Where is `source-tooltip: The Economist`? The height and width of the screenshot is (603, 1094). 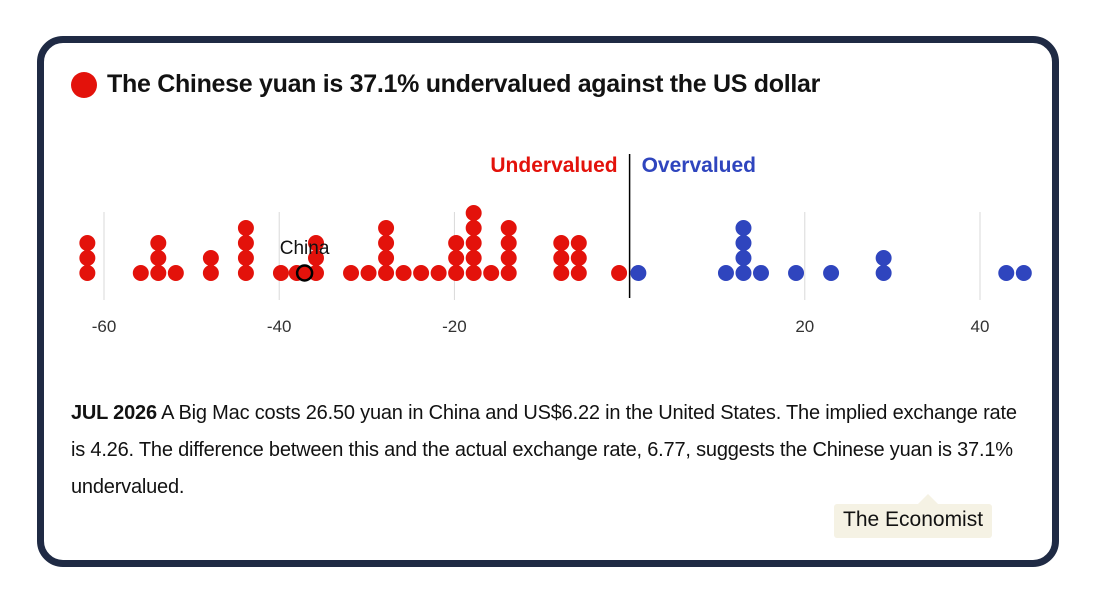
source-tooltip: The Economist is located at coordinates (913, 521).